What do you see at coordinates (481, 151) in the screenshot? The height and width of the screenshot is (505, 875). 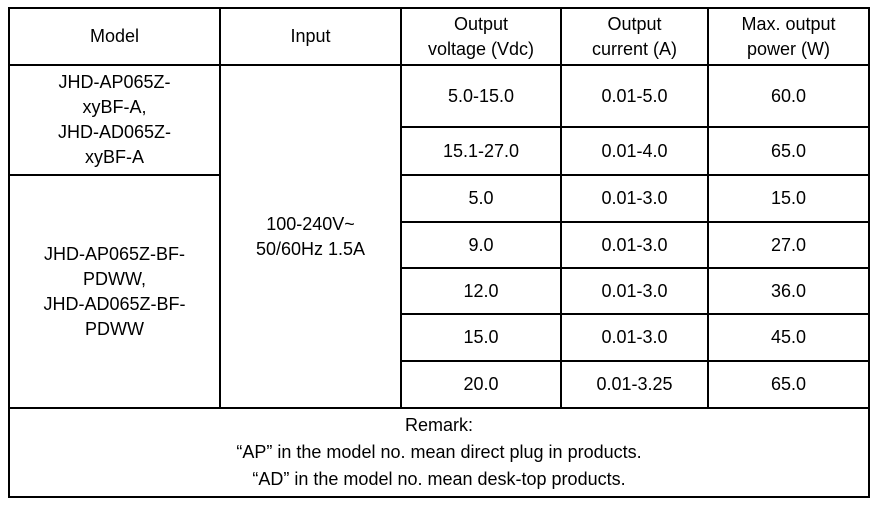 I see `voltage-cell-row-2: 15.1-27.0` at bounding box center [481, 151].